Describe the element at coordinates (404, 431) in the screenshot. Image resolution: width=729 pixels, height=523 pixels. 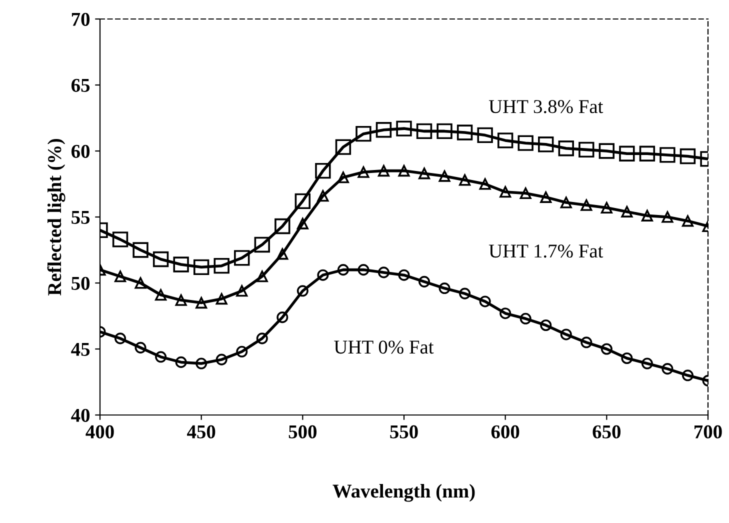
I see `x-tick-label: 550` at that location.